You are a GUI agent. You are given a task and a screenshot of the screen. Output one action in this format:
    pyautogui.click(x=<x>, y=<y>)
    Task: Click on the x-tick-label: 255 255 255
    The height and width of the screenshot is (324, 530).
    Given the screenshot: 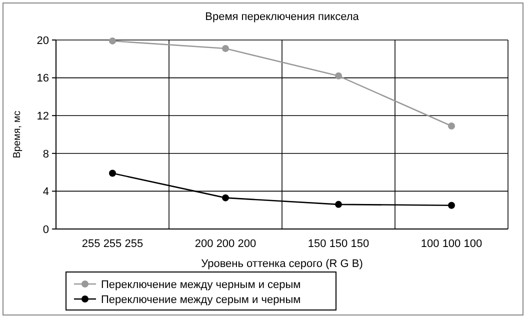 What is the action you would take?
    pyautogui.click(x=113, y=244)
    